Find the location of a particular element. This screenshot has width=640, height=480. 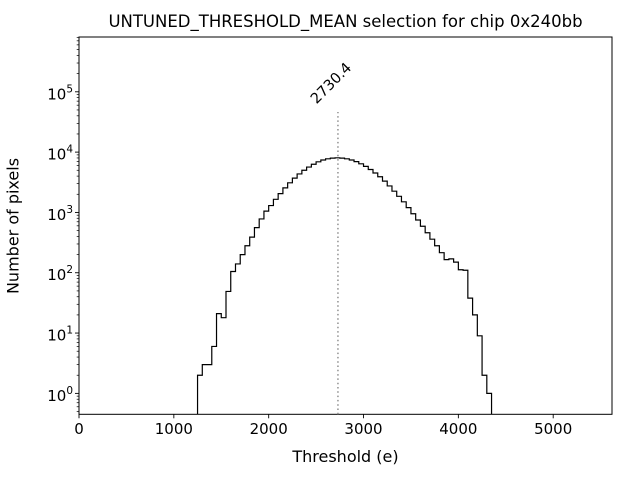

x-tick-label: 3000 is located at coordinates (363, 429).